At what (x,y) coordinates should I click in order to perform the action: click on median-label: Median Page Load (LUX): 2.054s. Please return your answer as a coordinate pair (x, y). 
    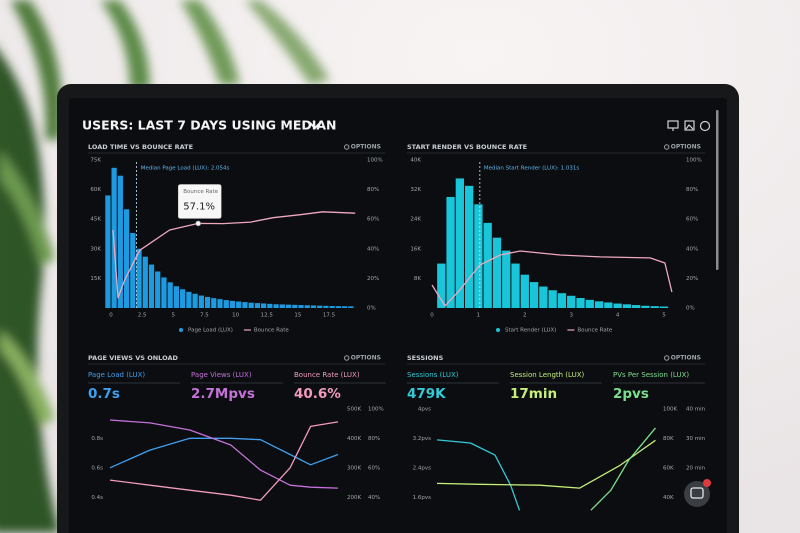
    Looking at the image, I should click on (185, 169).